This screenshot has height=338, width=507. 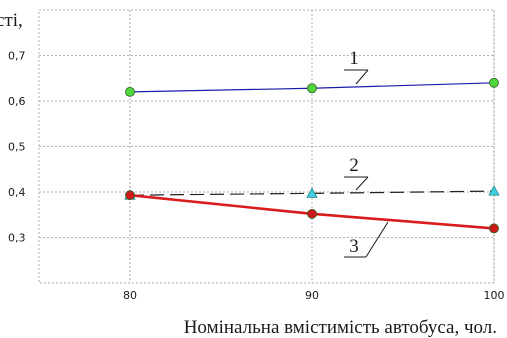 I want to click on series-label-3: 3, so click(x=354, y=246).